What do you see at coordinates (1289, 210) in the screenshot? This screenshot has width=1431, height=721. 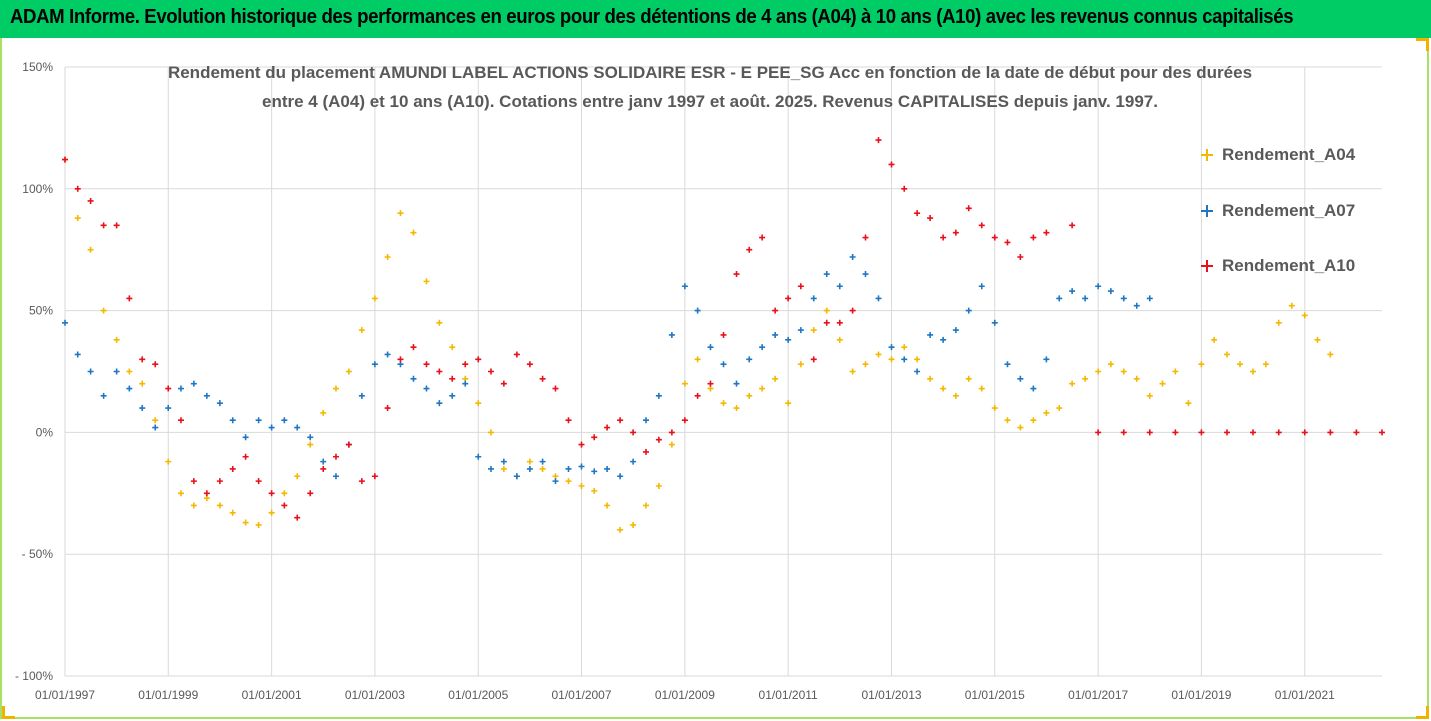 I see `legend-label: Rendement_A07` at bounding box center [1289, 210].